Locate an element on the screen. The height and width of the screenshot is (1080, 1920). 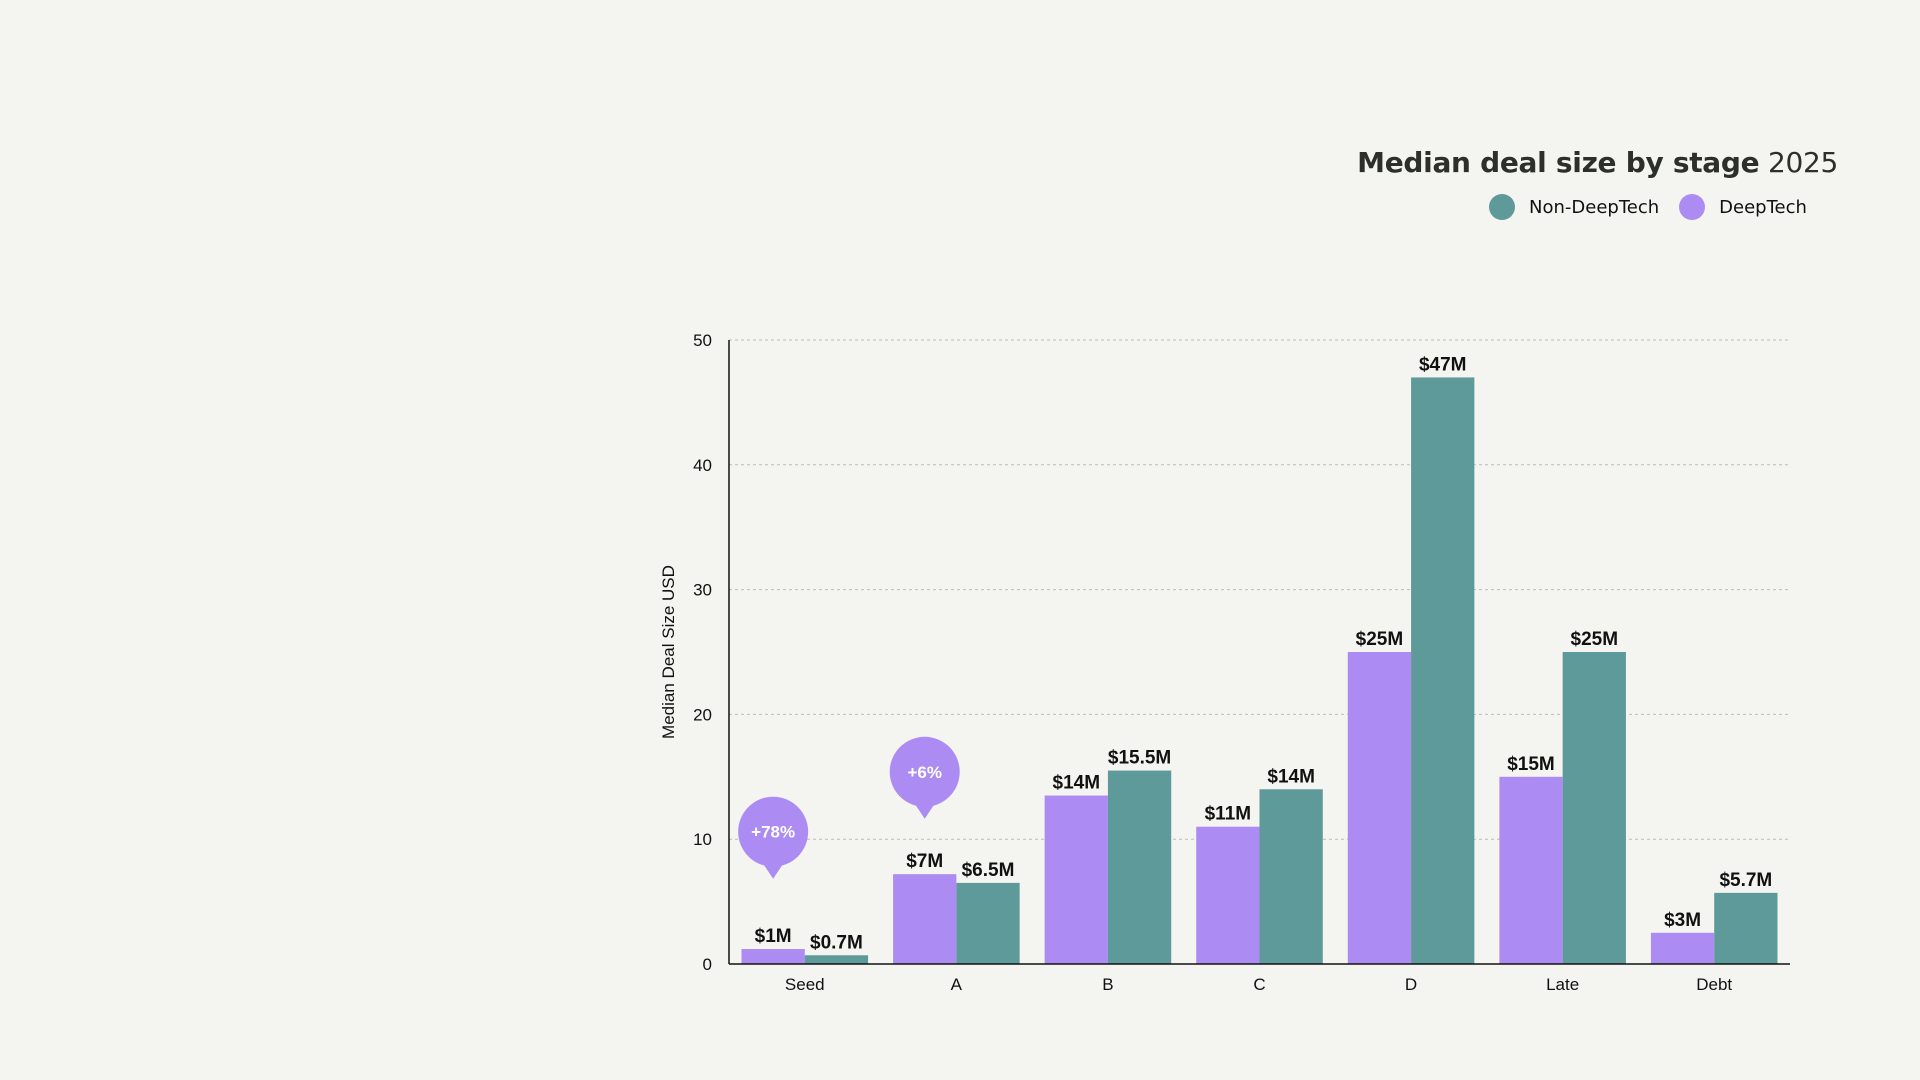
legend: Non-DeepTech DeepTech is located at coordinates (1658, 207).